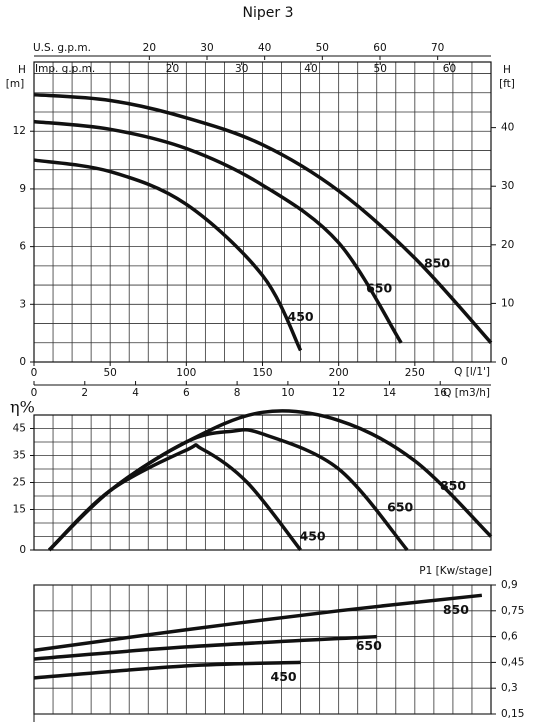 The image size is (537, 722). What do you see at coordinates (22, 407) in the screenshot?
I see `y-axis-label: η%` at bounding box center [22, 407].